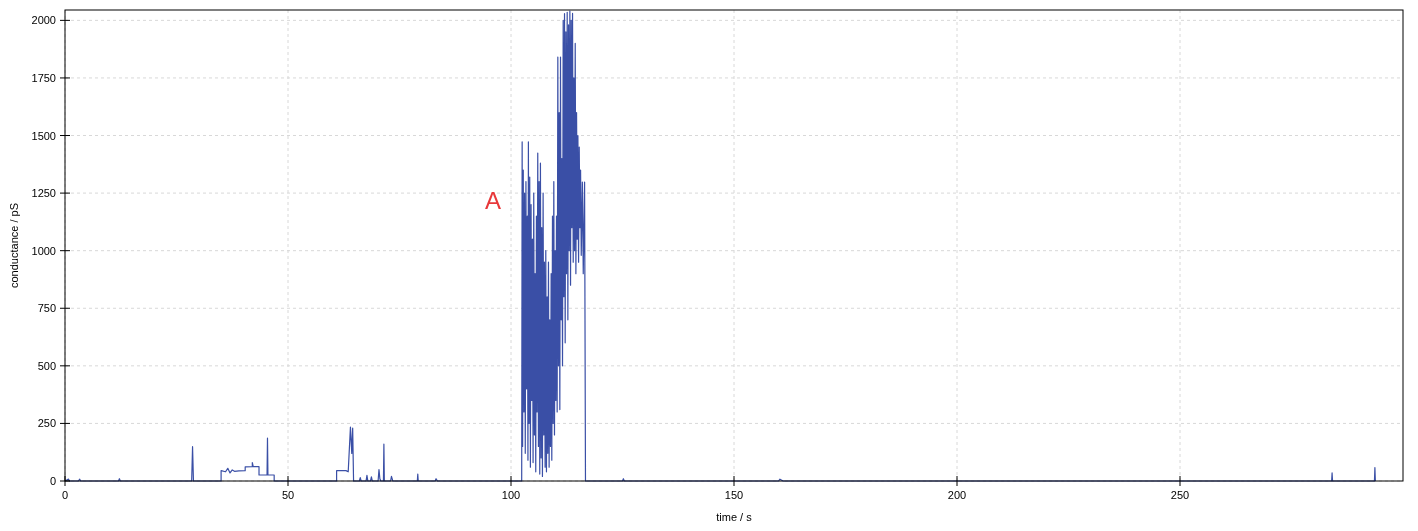 Image resolution: width=1418 pixels, height=531 pixels. What do you see at coordinates (734, 495) in the screenshot?
I see `x-tick-label: 150` at bounding box center [734, 495].